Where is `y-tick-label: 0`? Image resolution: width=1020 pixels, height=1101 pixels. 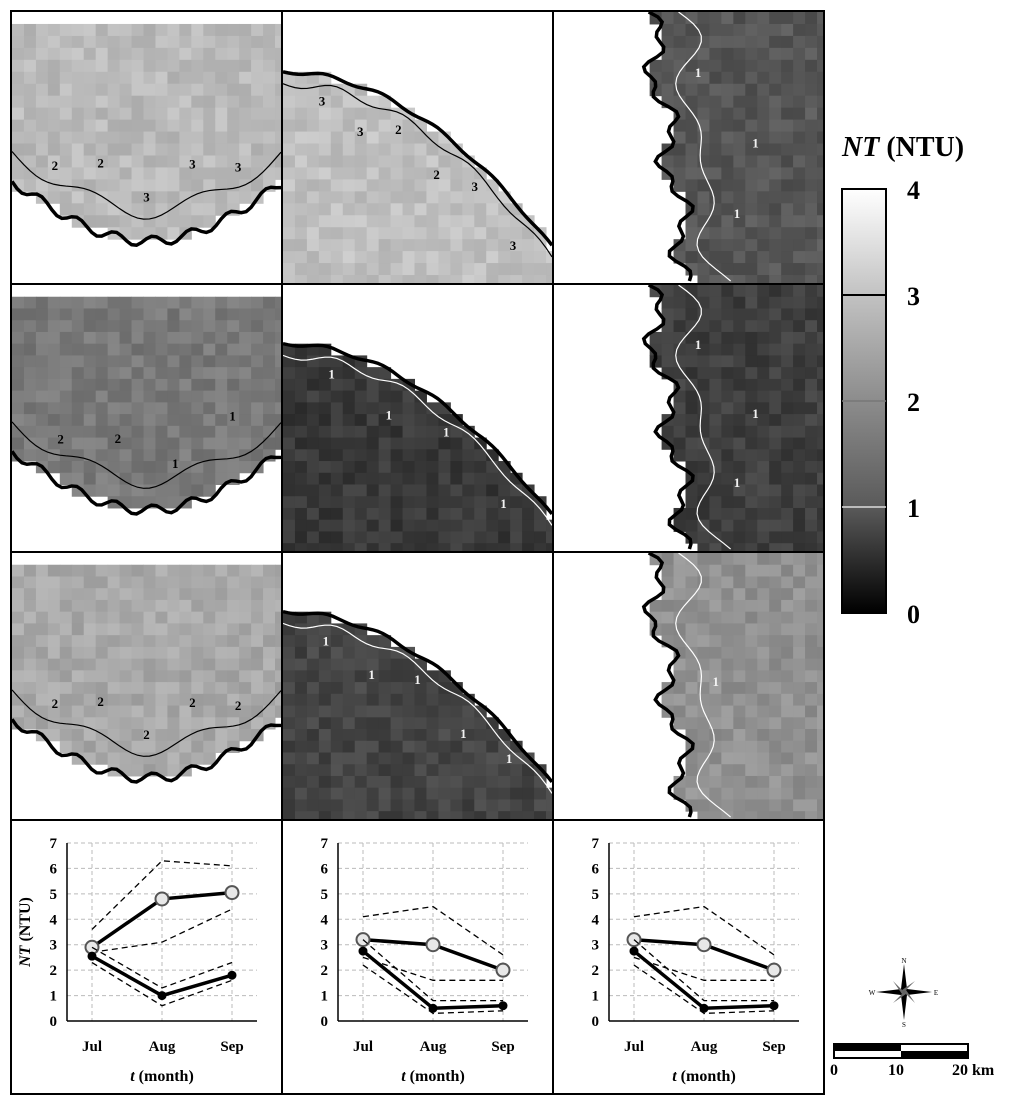
y-tick-label: 0 is located at coordinates (325, 1022).